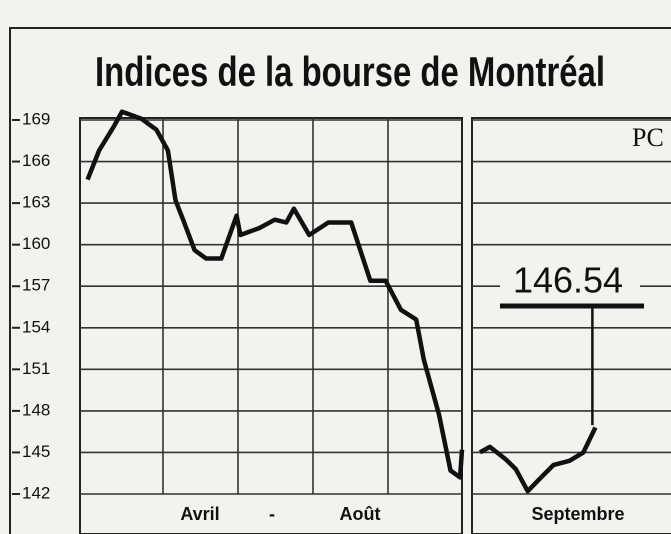  Describe the element at coordinates (36, 118) in the screenshot. I see `y-tick-label: 169` at that location.